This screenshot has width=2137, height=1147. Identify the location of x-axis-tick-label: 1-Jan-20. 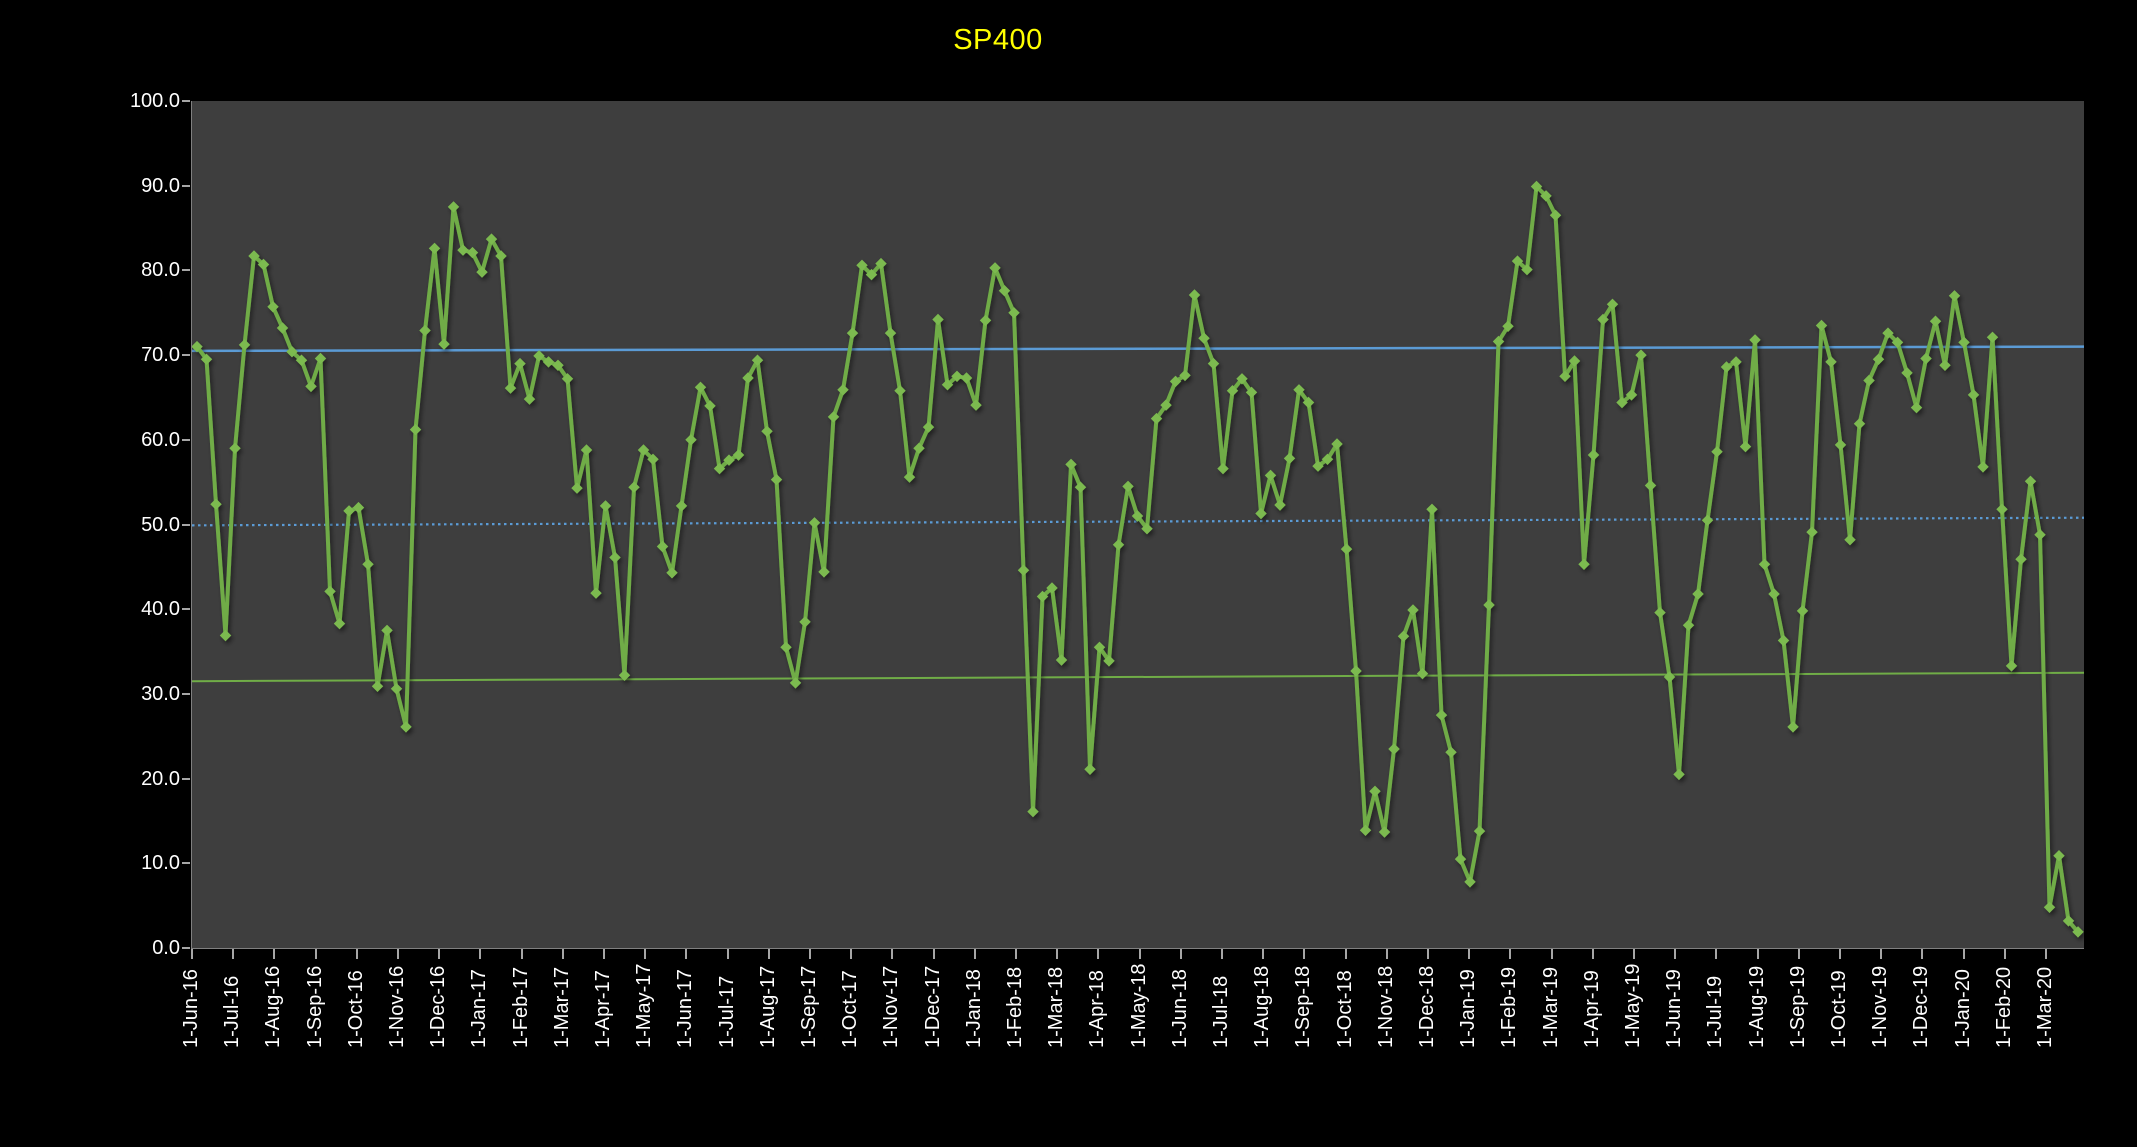
(1962, 1008).